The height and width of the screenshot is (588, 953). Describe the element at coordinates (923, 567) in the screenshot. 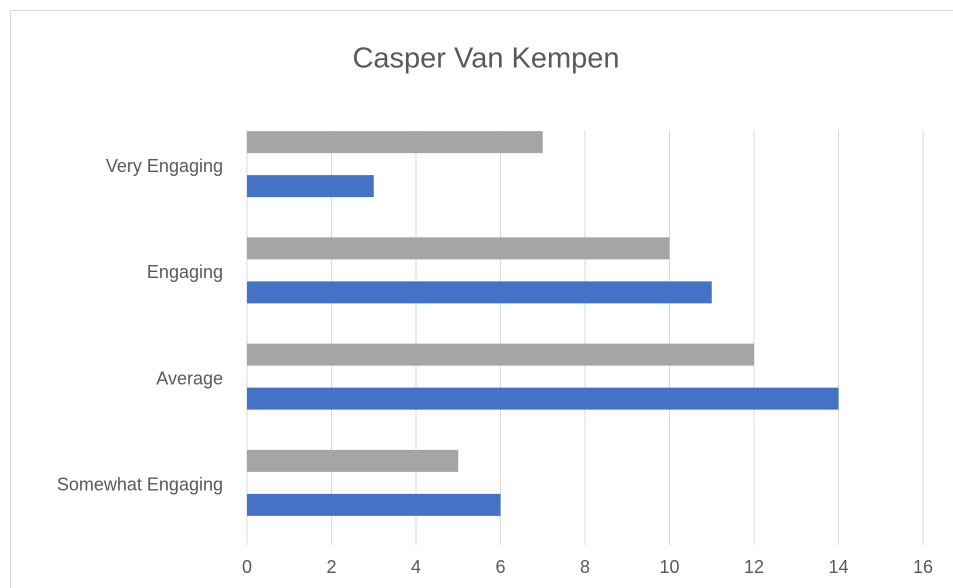

I see `x-tick-label: 16` at that location.